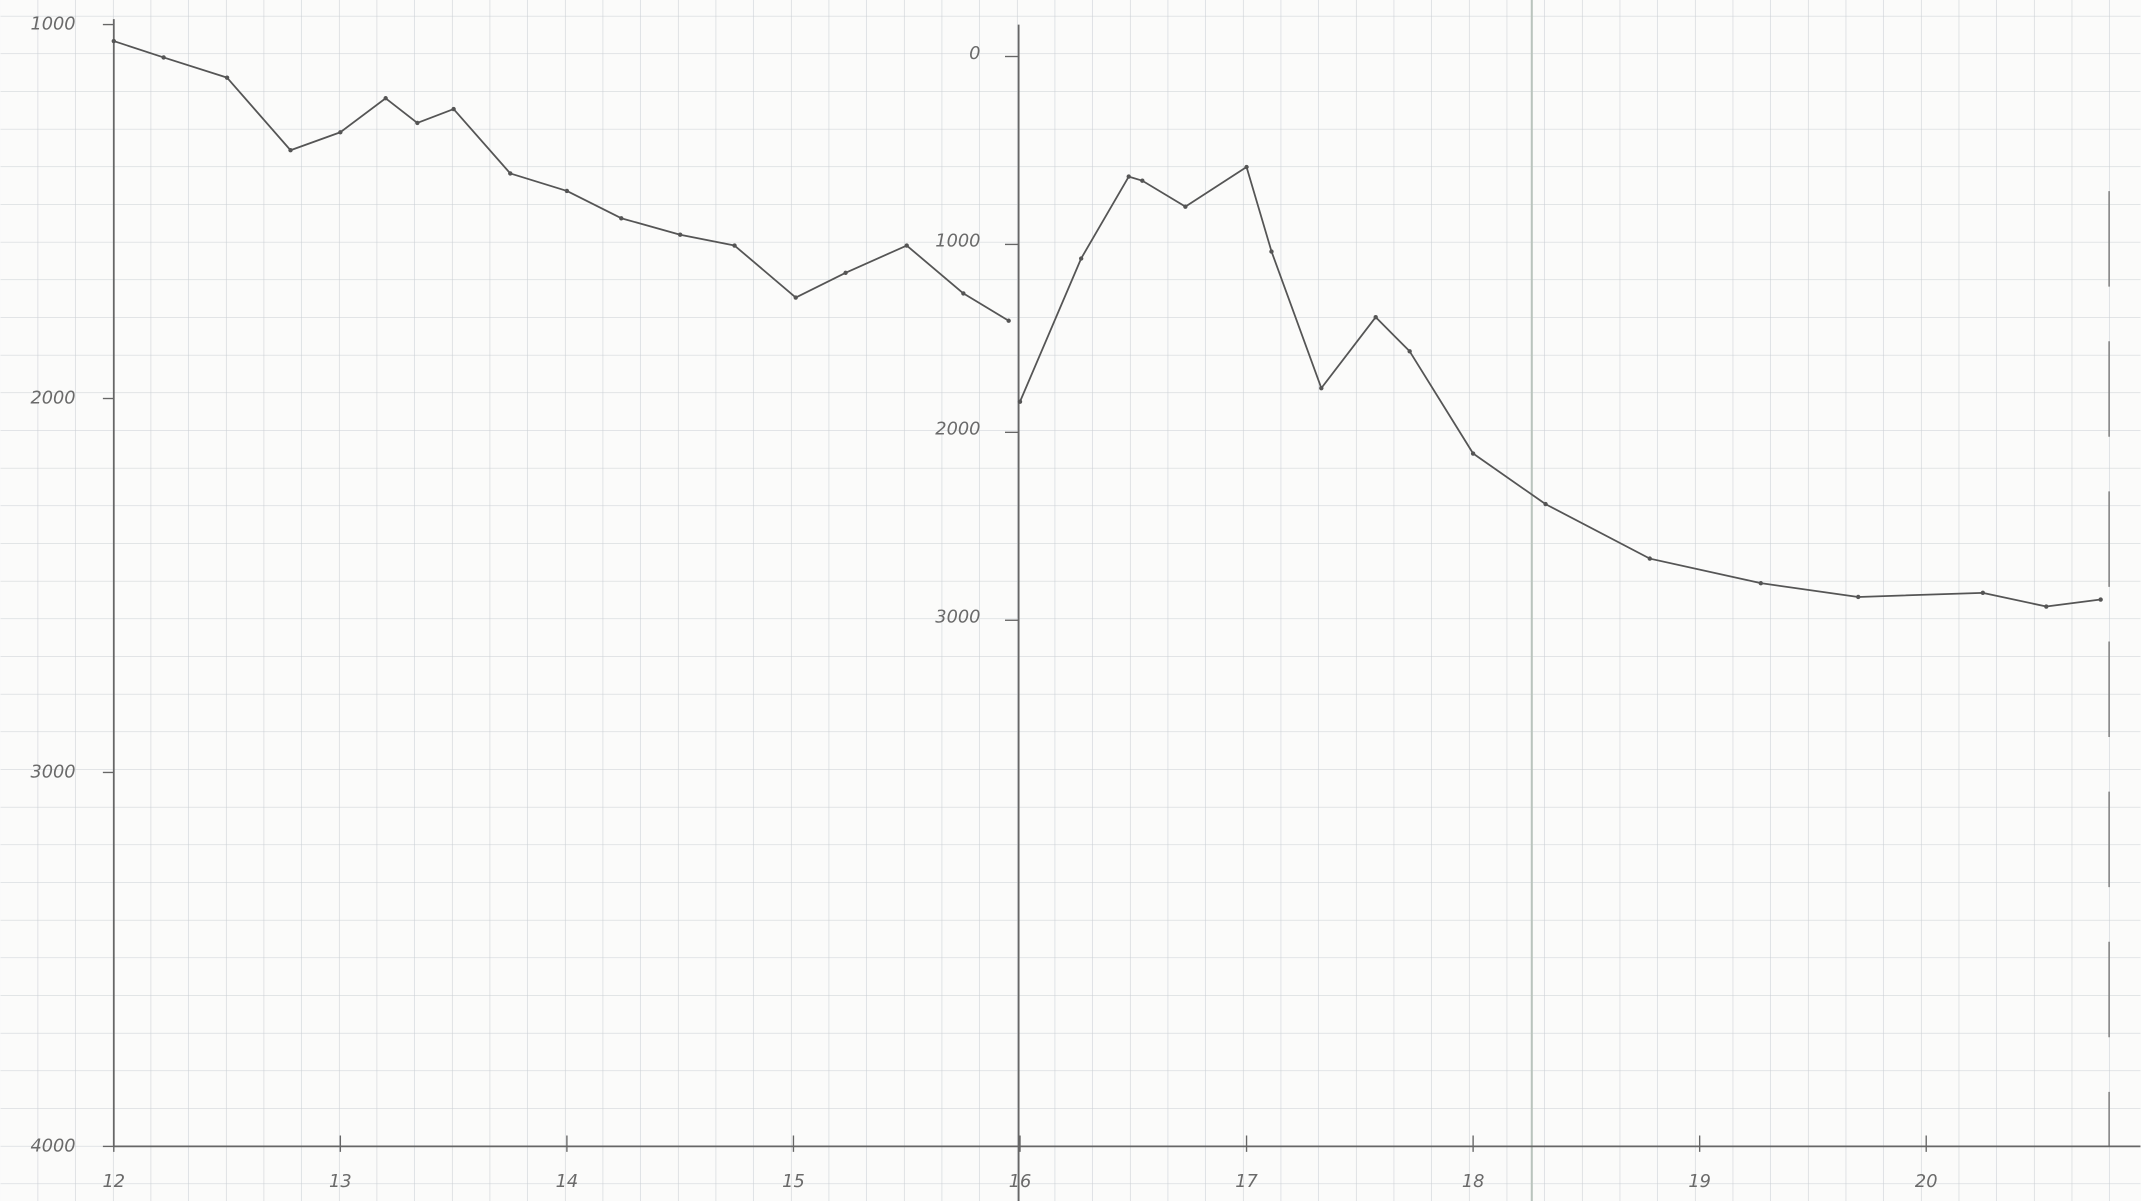 The image size is (2141, 1201). I want to click on y2-tick-label: 3000, so click(957, 618).